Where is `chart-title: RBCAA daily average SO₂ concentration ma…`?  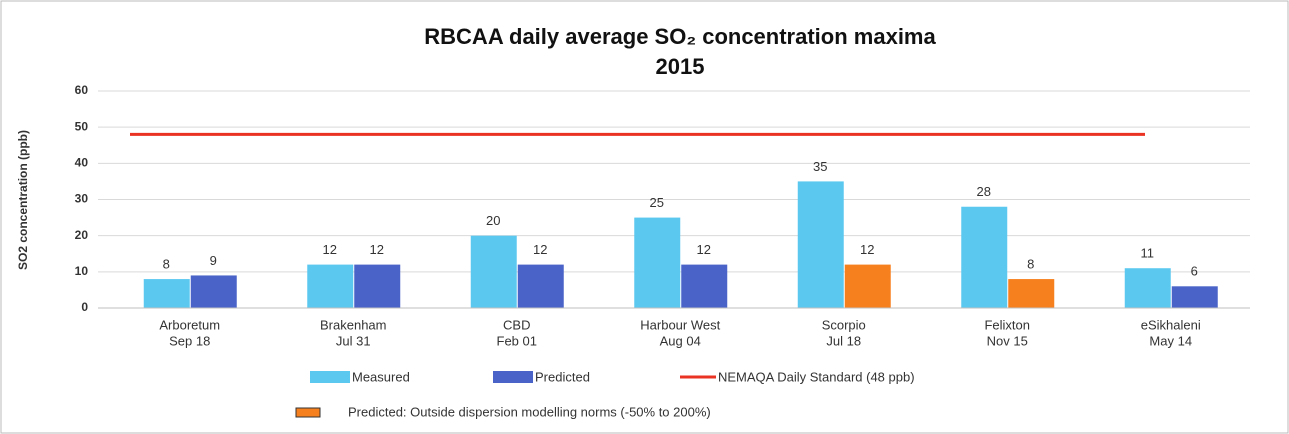
chart-title: RBCAA daily average SO₂ concentration ma… is located at coordinates (680, 36).